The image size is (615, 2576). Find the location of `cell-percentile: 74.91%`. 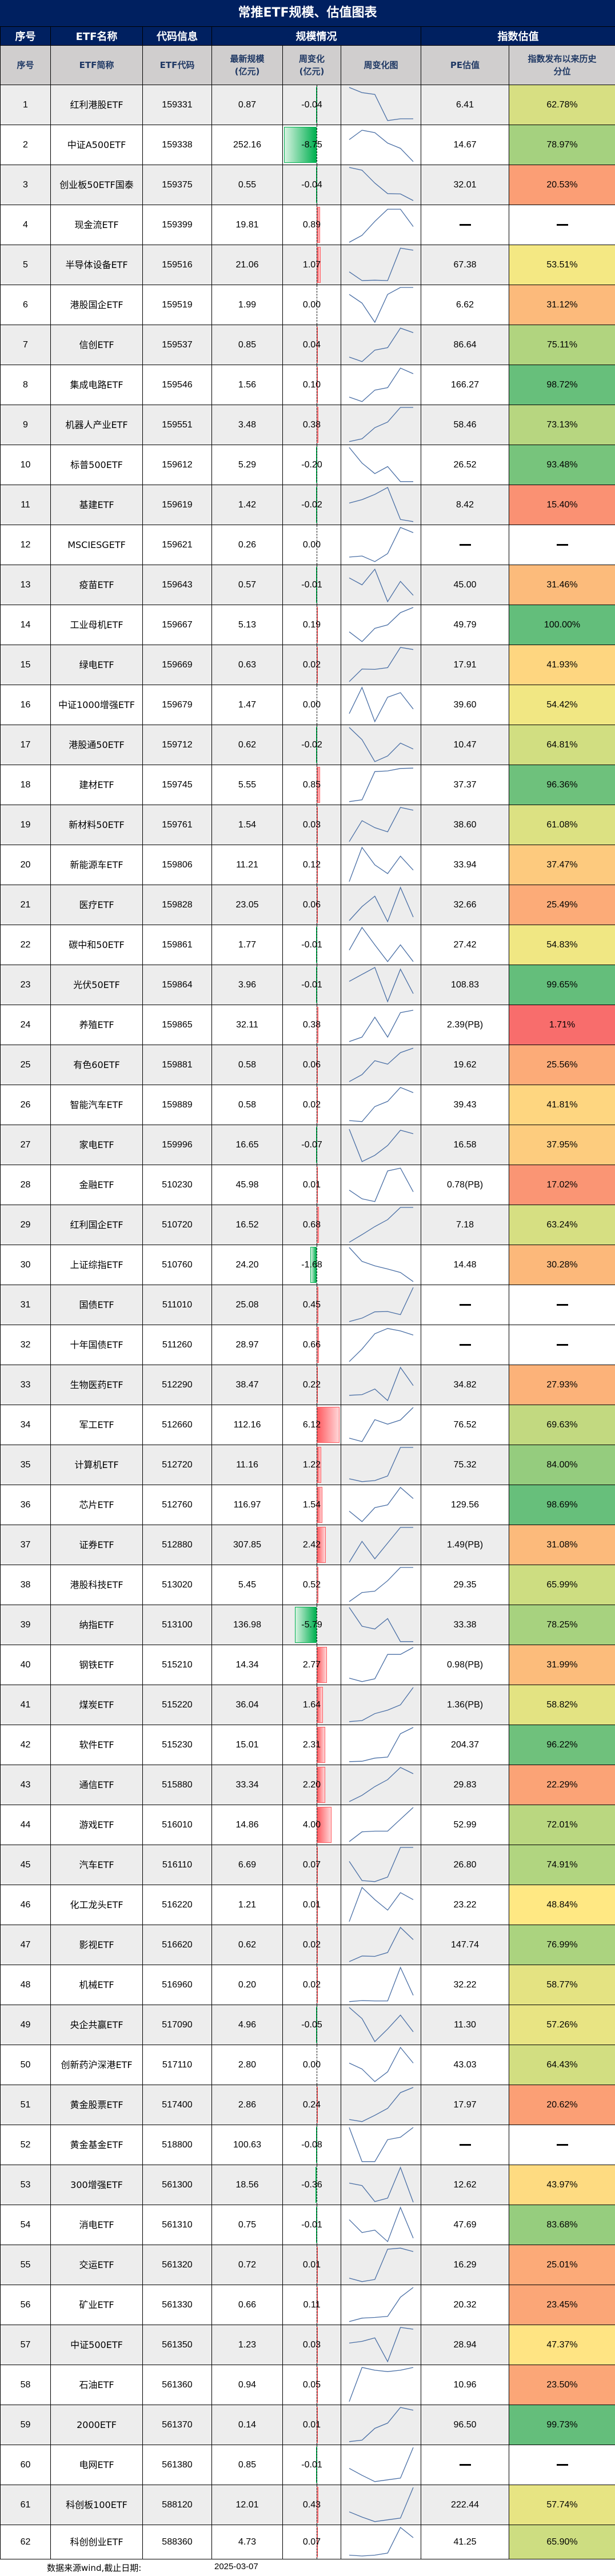

cell-percentile: 74.91% is located at coordinates (562, 1865).